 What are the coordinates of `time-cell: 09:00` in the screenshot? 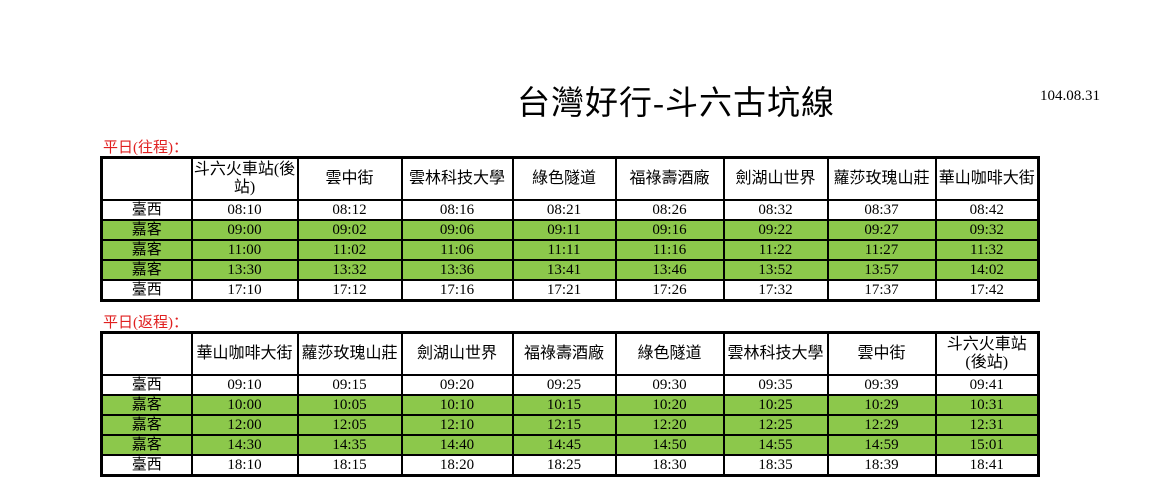 It's located at (244, 230).